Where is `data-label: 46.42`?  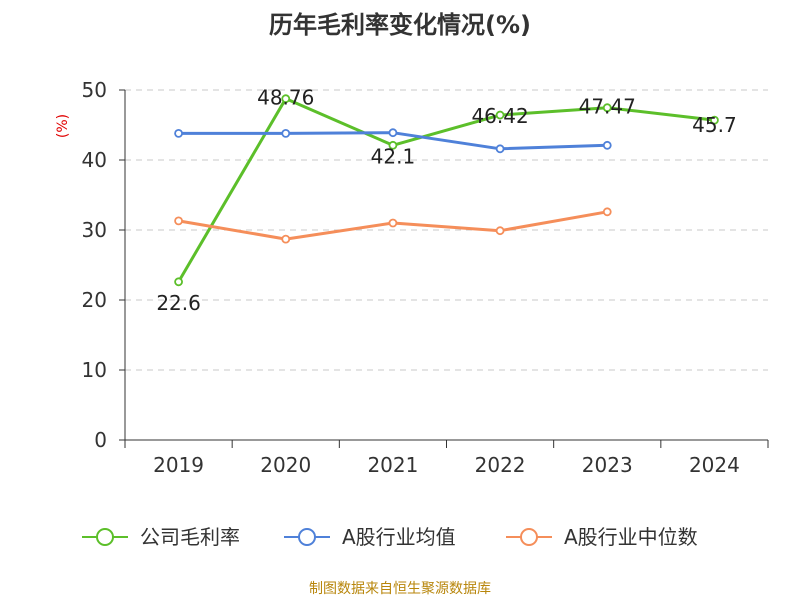
data-label: 46.42 is located at coordinates (499, 116).